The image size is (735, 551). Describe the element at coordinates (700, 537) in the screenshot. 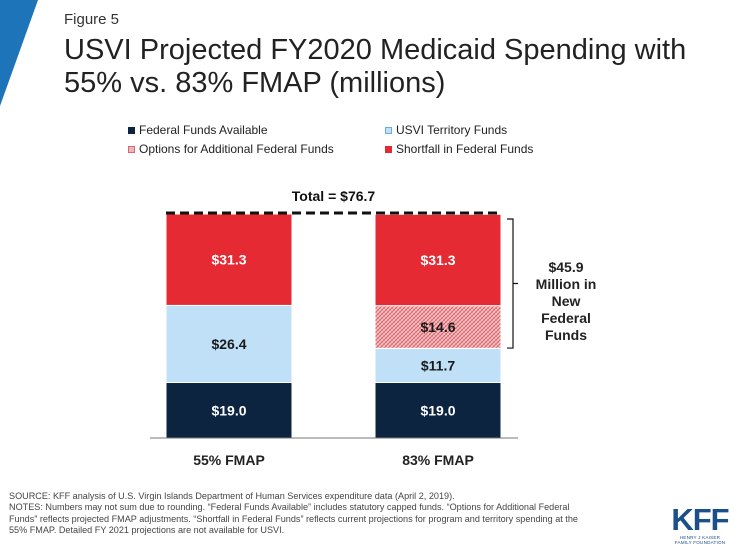

I see `logo-sub-line-1: HENRY J KAISER` at that location.